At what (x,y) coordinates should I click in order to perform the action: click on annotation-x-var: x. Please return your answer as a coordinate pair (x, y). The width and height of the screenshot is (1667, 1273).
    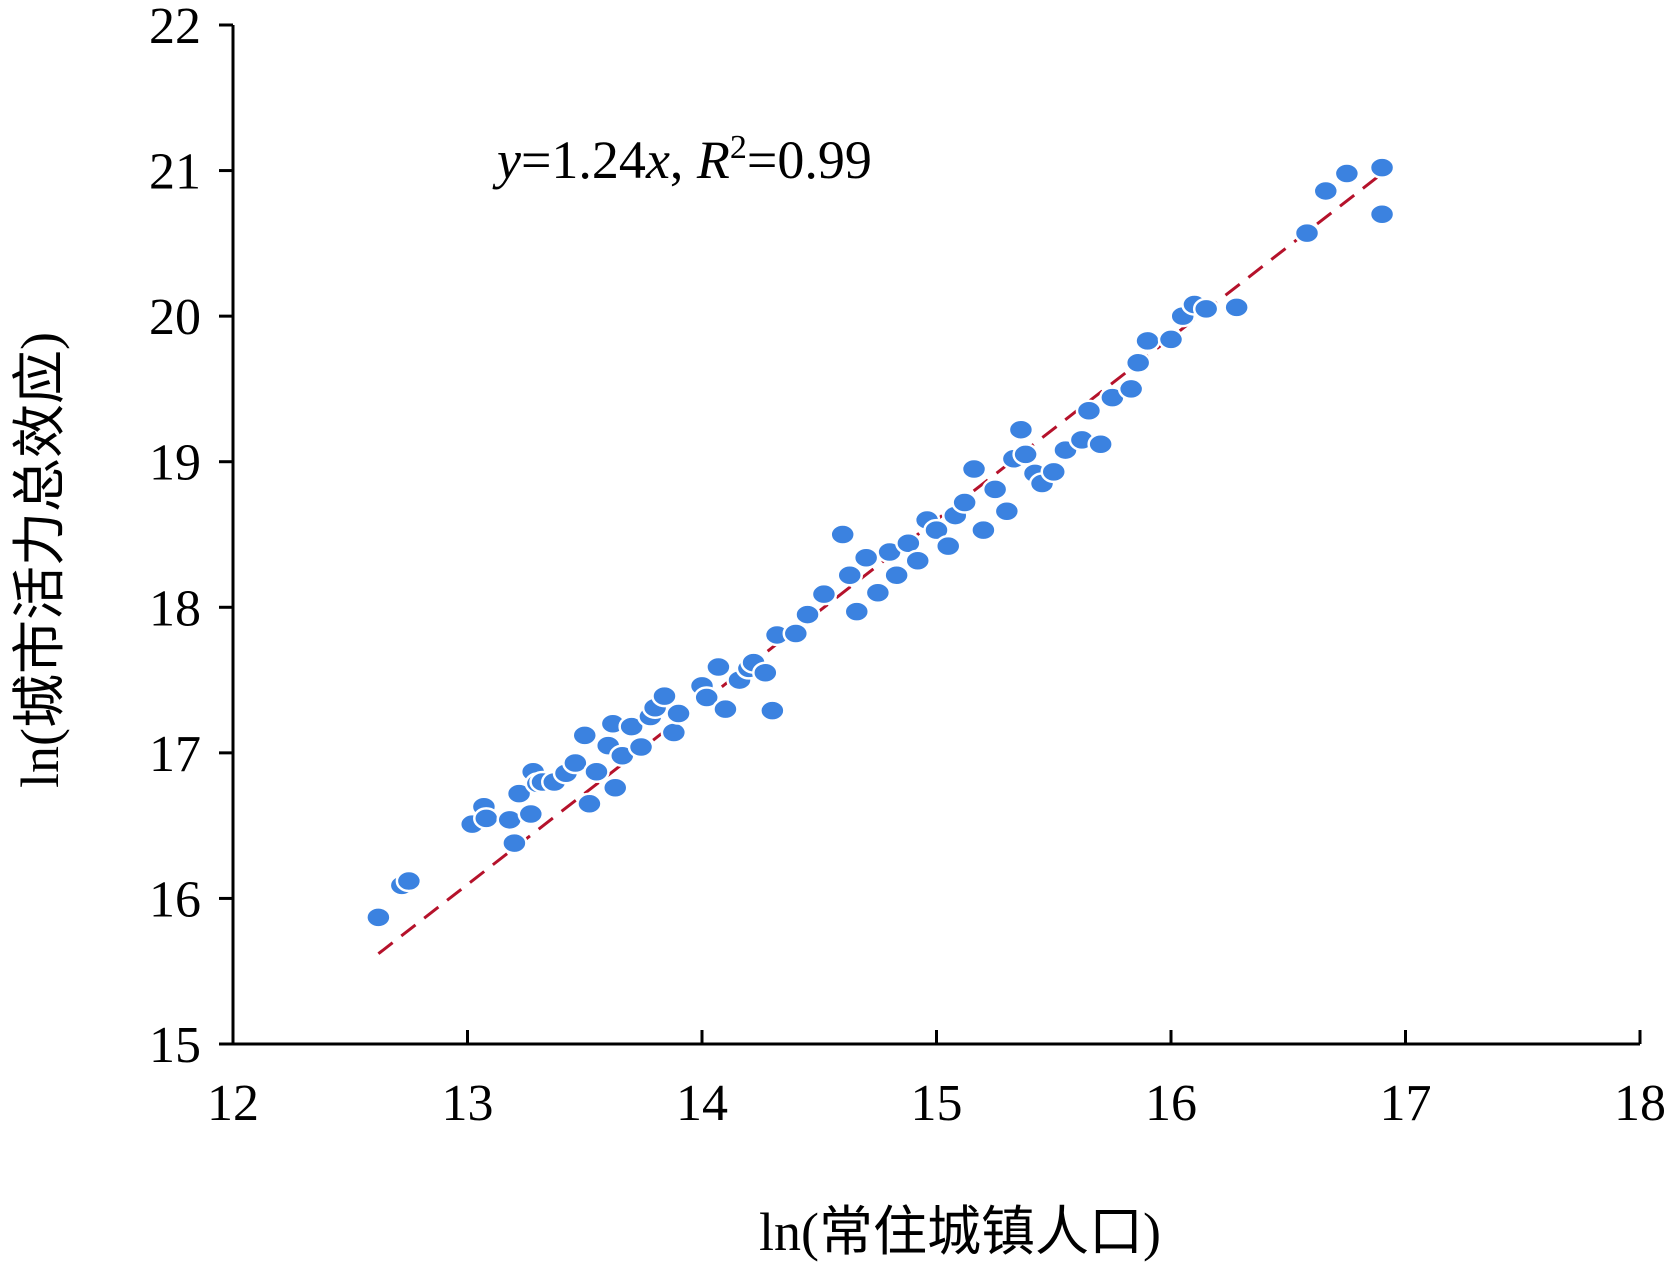
    Looking at the image, I should click on (657, 160).